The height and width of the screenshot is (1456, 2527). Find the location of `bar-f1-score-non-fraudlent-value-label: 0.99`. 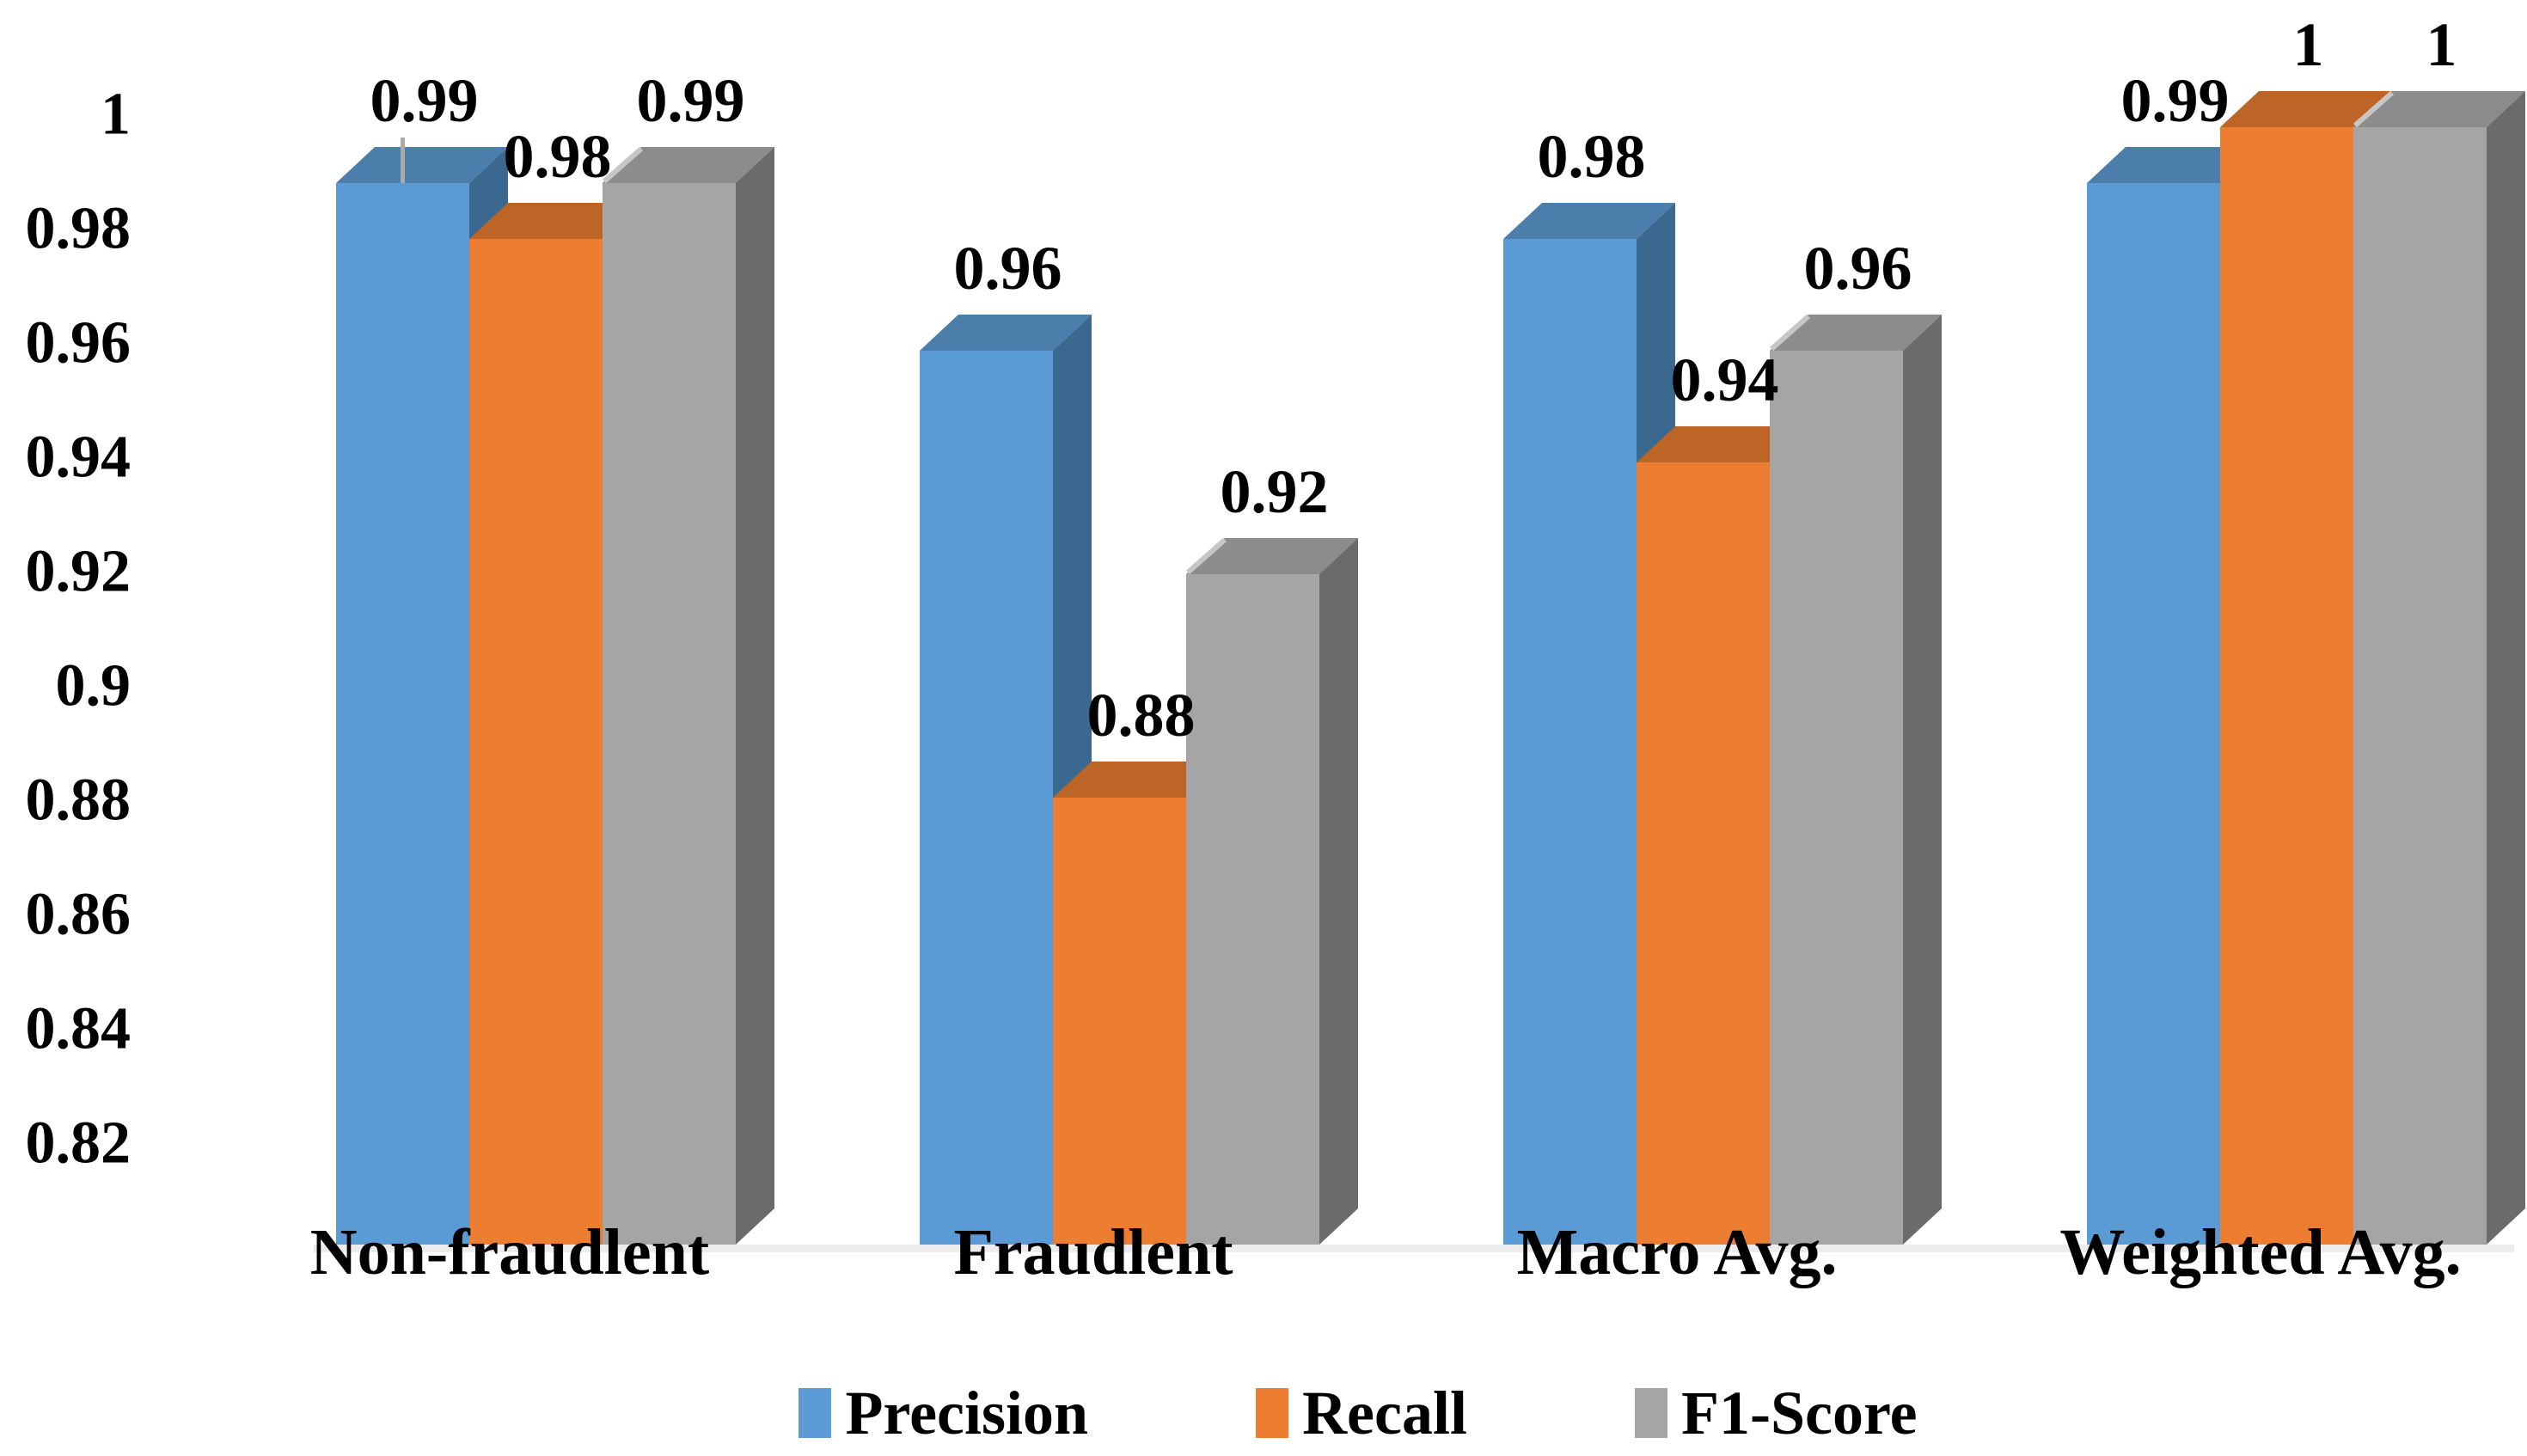

bar-f1-score-non-fraudlent-value-label: 0.99 is located at coordinates (691, 101).